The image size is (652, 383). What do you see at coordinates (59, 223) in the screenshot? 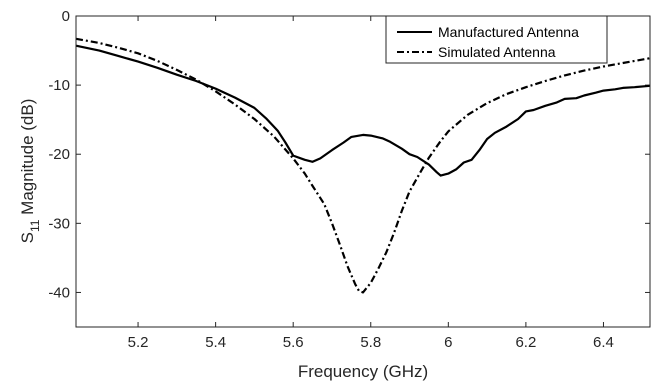
I see `y-tick-label: -30` at bounding box center [59, 223].